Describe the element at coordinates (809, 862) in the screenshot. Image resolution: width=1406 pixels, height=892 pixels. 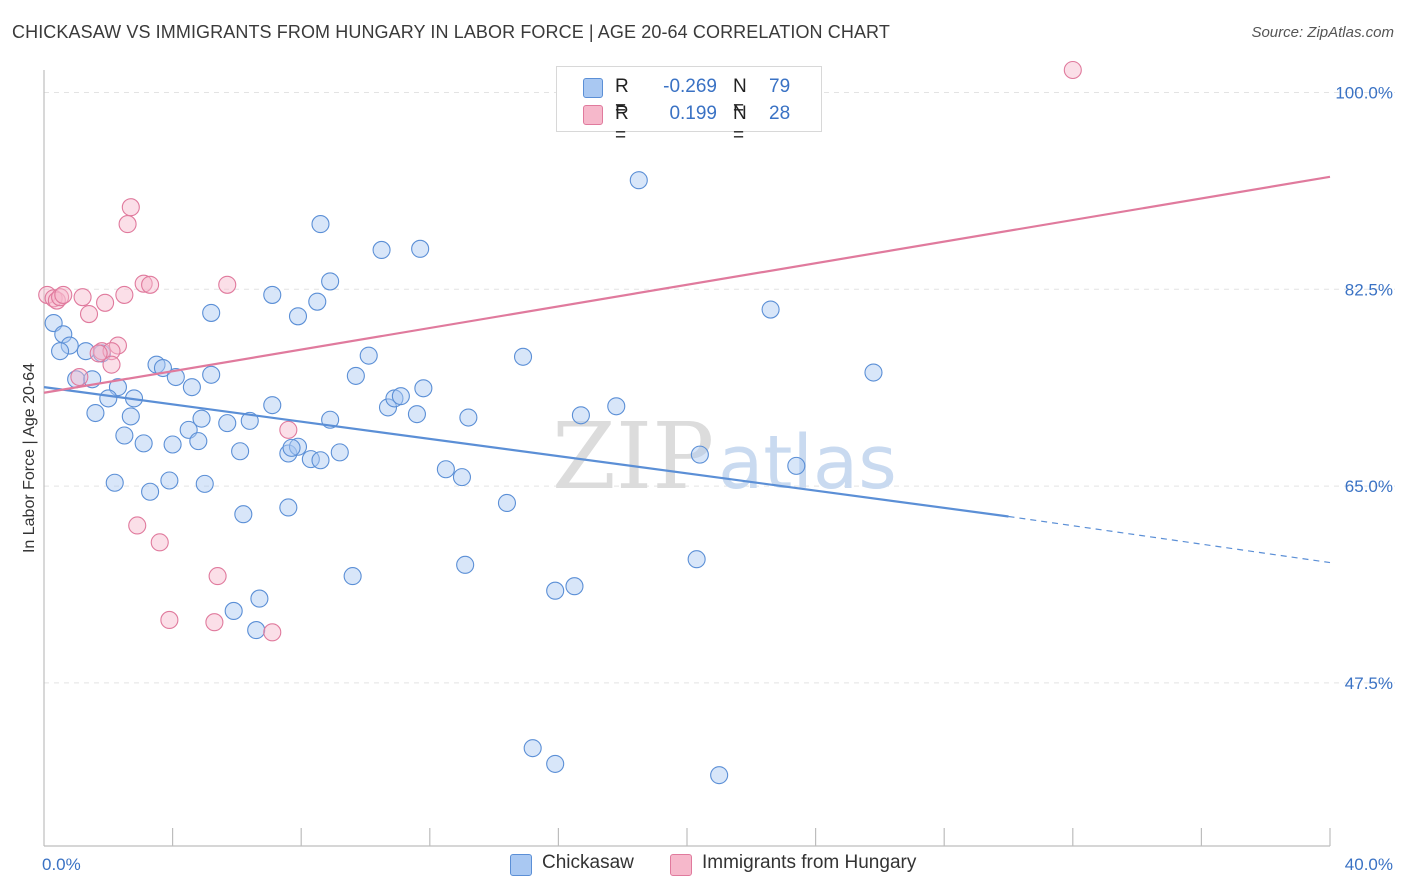
I see `legend-label-hungary: Immigrants from Hungary` at that location.